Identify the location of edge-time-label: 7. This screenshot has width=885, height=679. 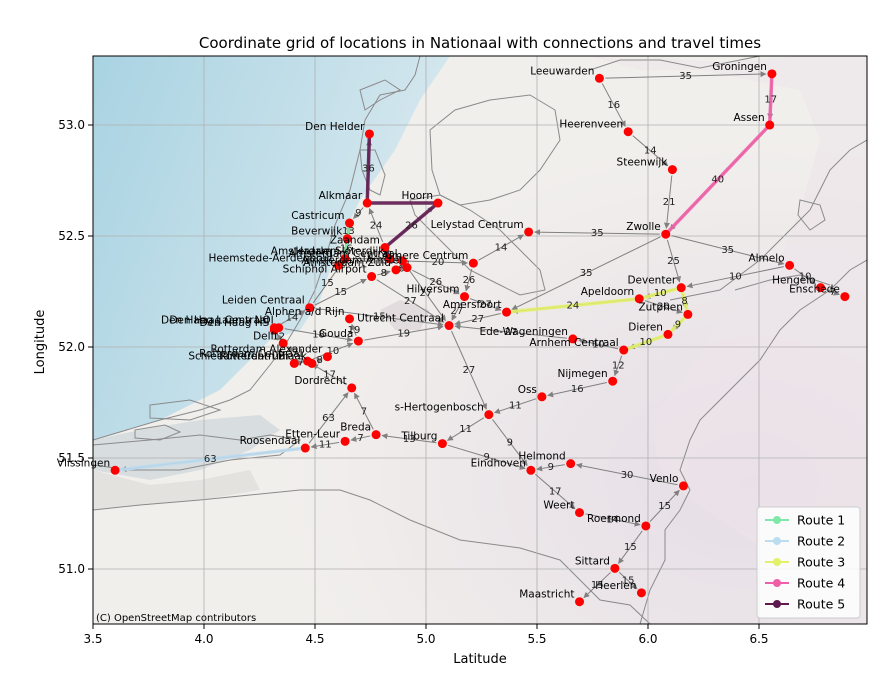
(833, 292).